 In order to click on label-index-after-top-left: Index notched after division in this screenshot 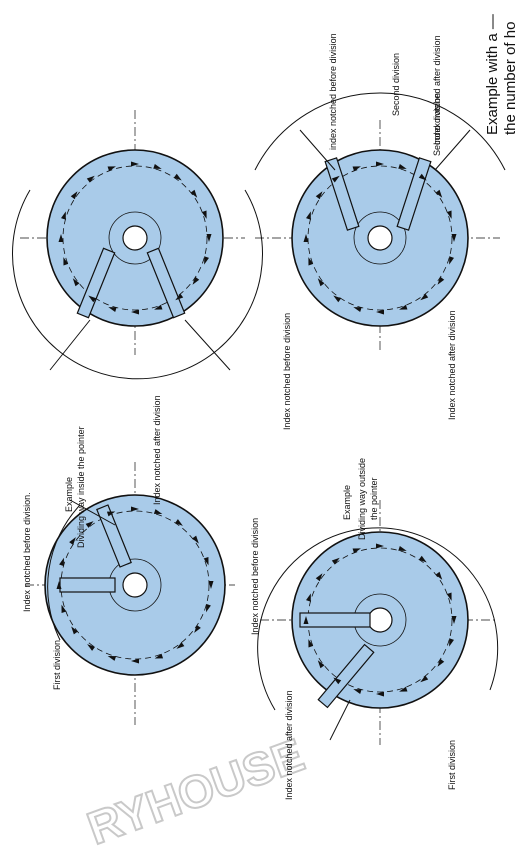, I will do `click(157, 450)`.